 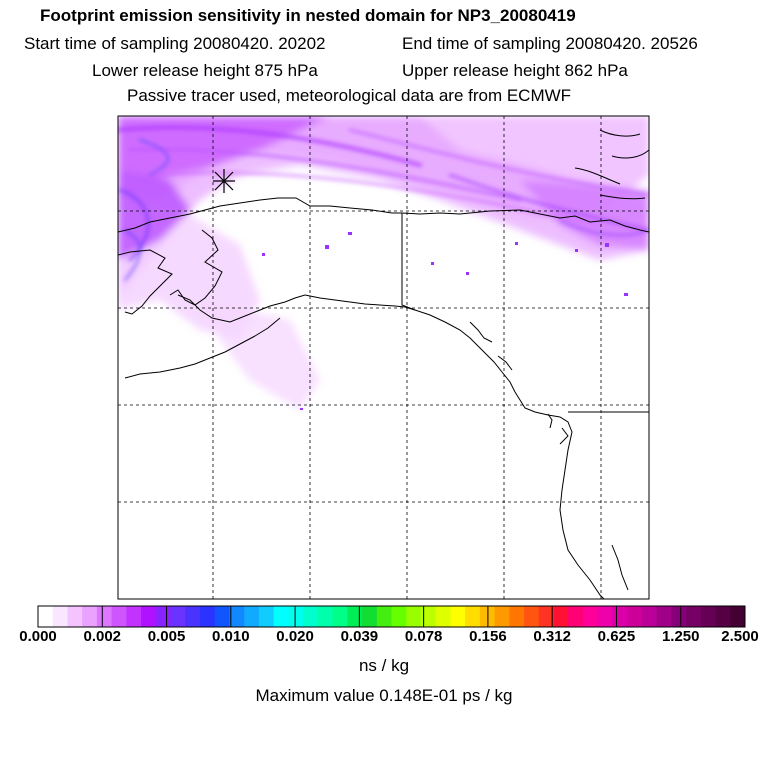 I want to click on end-time-label: End time of sampling 20080420. 20526, so click(x=550, y=43).